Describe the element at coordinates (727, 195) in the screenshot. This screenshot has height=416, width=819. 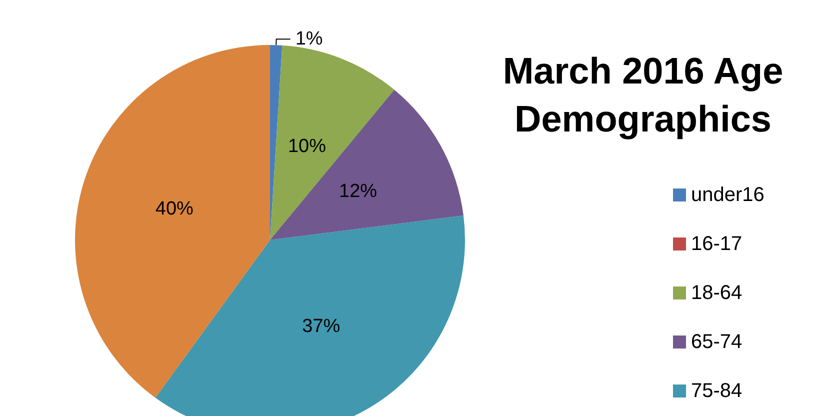
I see `legend-label: under16` at that location.